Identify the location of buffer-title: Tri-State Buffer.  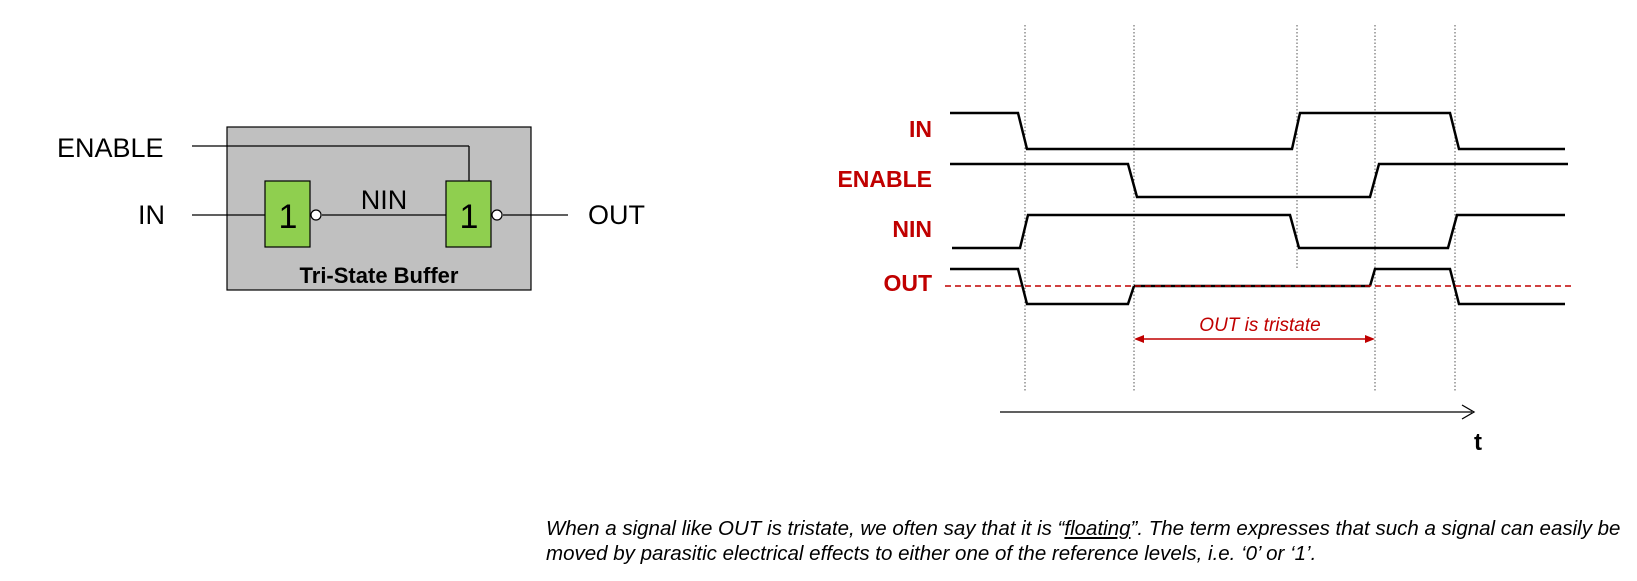
(379, 275).